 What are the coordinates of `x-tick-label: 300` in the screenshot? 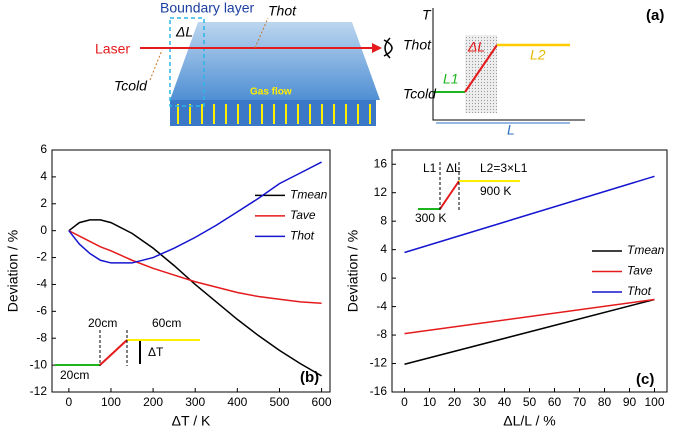 It's located at (195, 402).